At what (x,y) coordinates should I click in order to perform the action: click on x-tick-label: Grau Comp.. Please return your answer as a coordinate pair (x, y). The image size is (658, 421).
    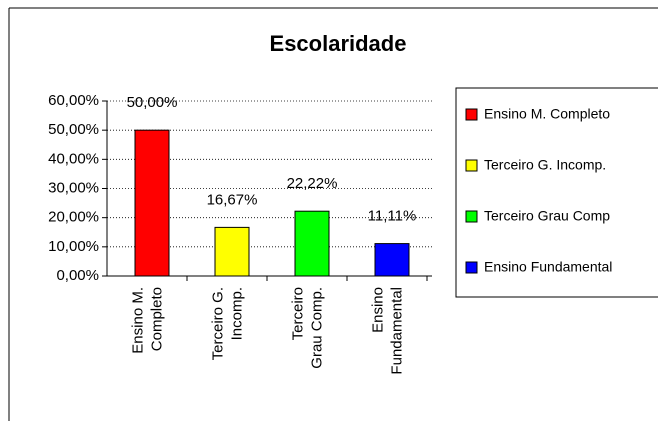
    Looking at the image, I should click on (316, 328).